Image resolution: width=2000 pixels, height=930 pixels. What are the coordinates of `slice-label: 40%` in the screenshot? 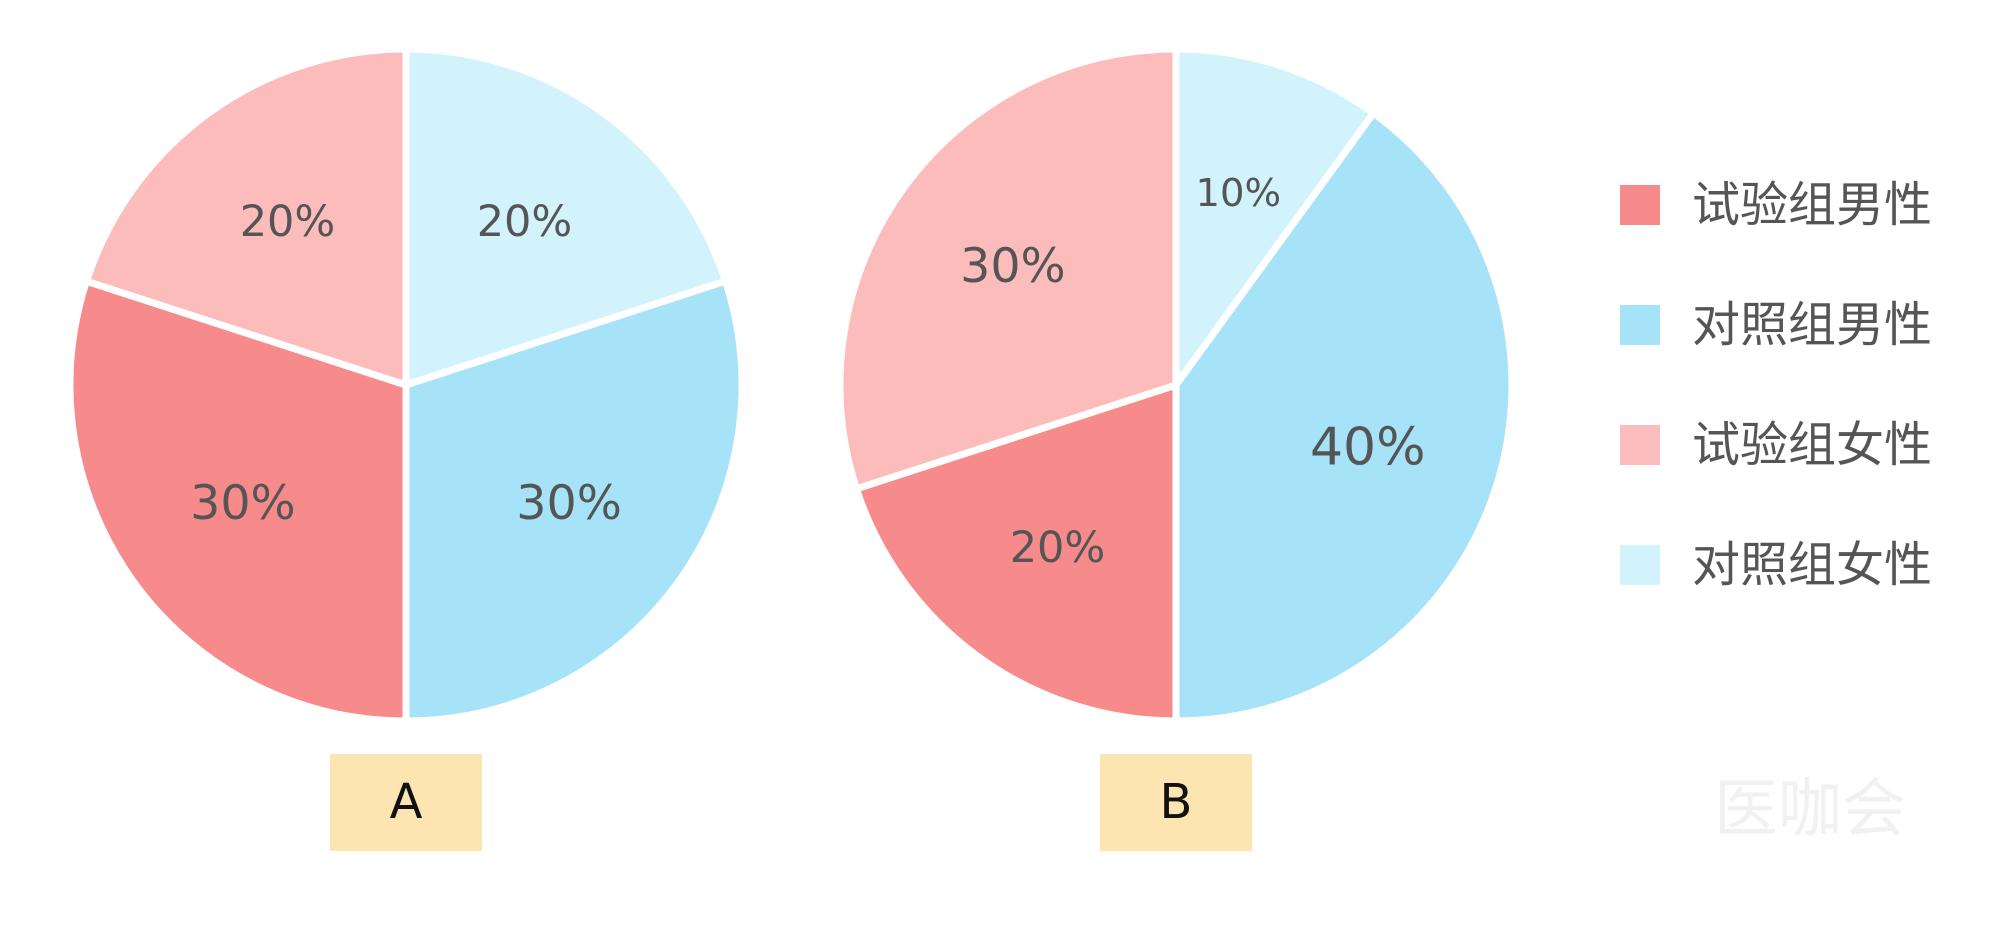 It's located at (1368, 447).